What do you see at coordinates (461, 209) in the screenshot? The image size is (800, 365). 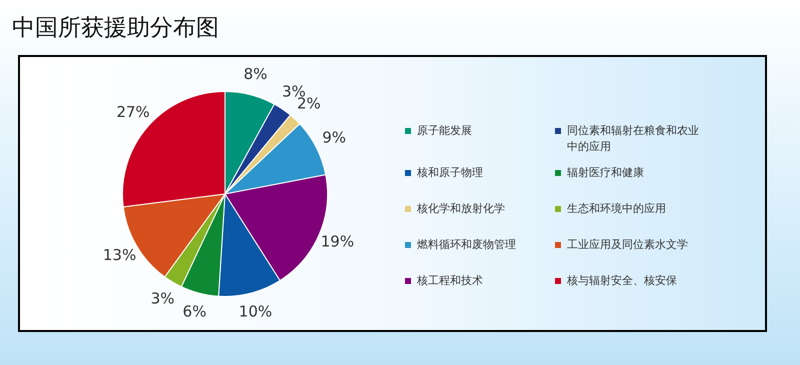 I see `legend-label: 核化学和放射化学` at bounding box center [461, 209].